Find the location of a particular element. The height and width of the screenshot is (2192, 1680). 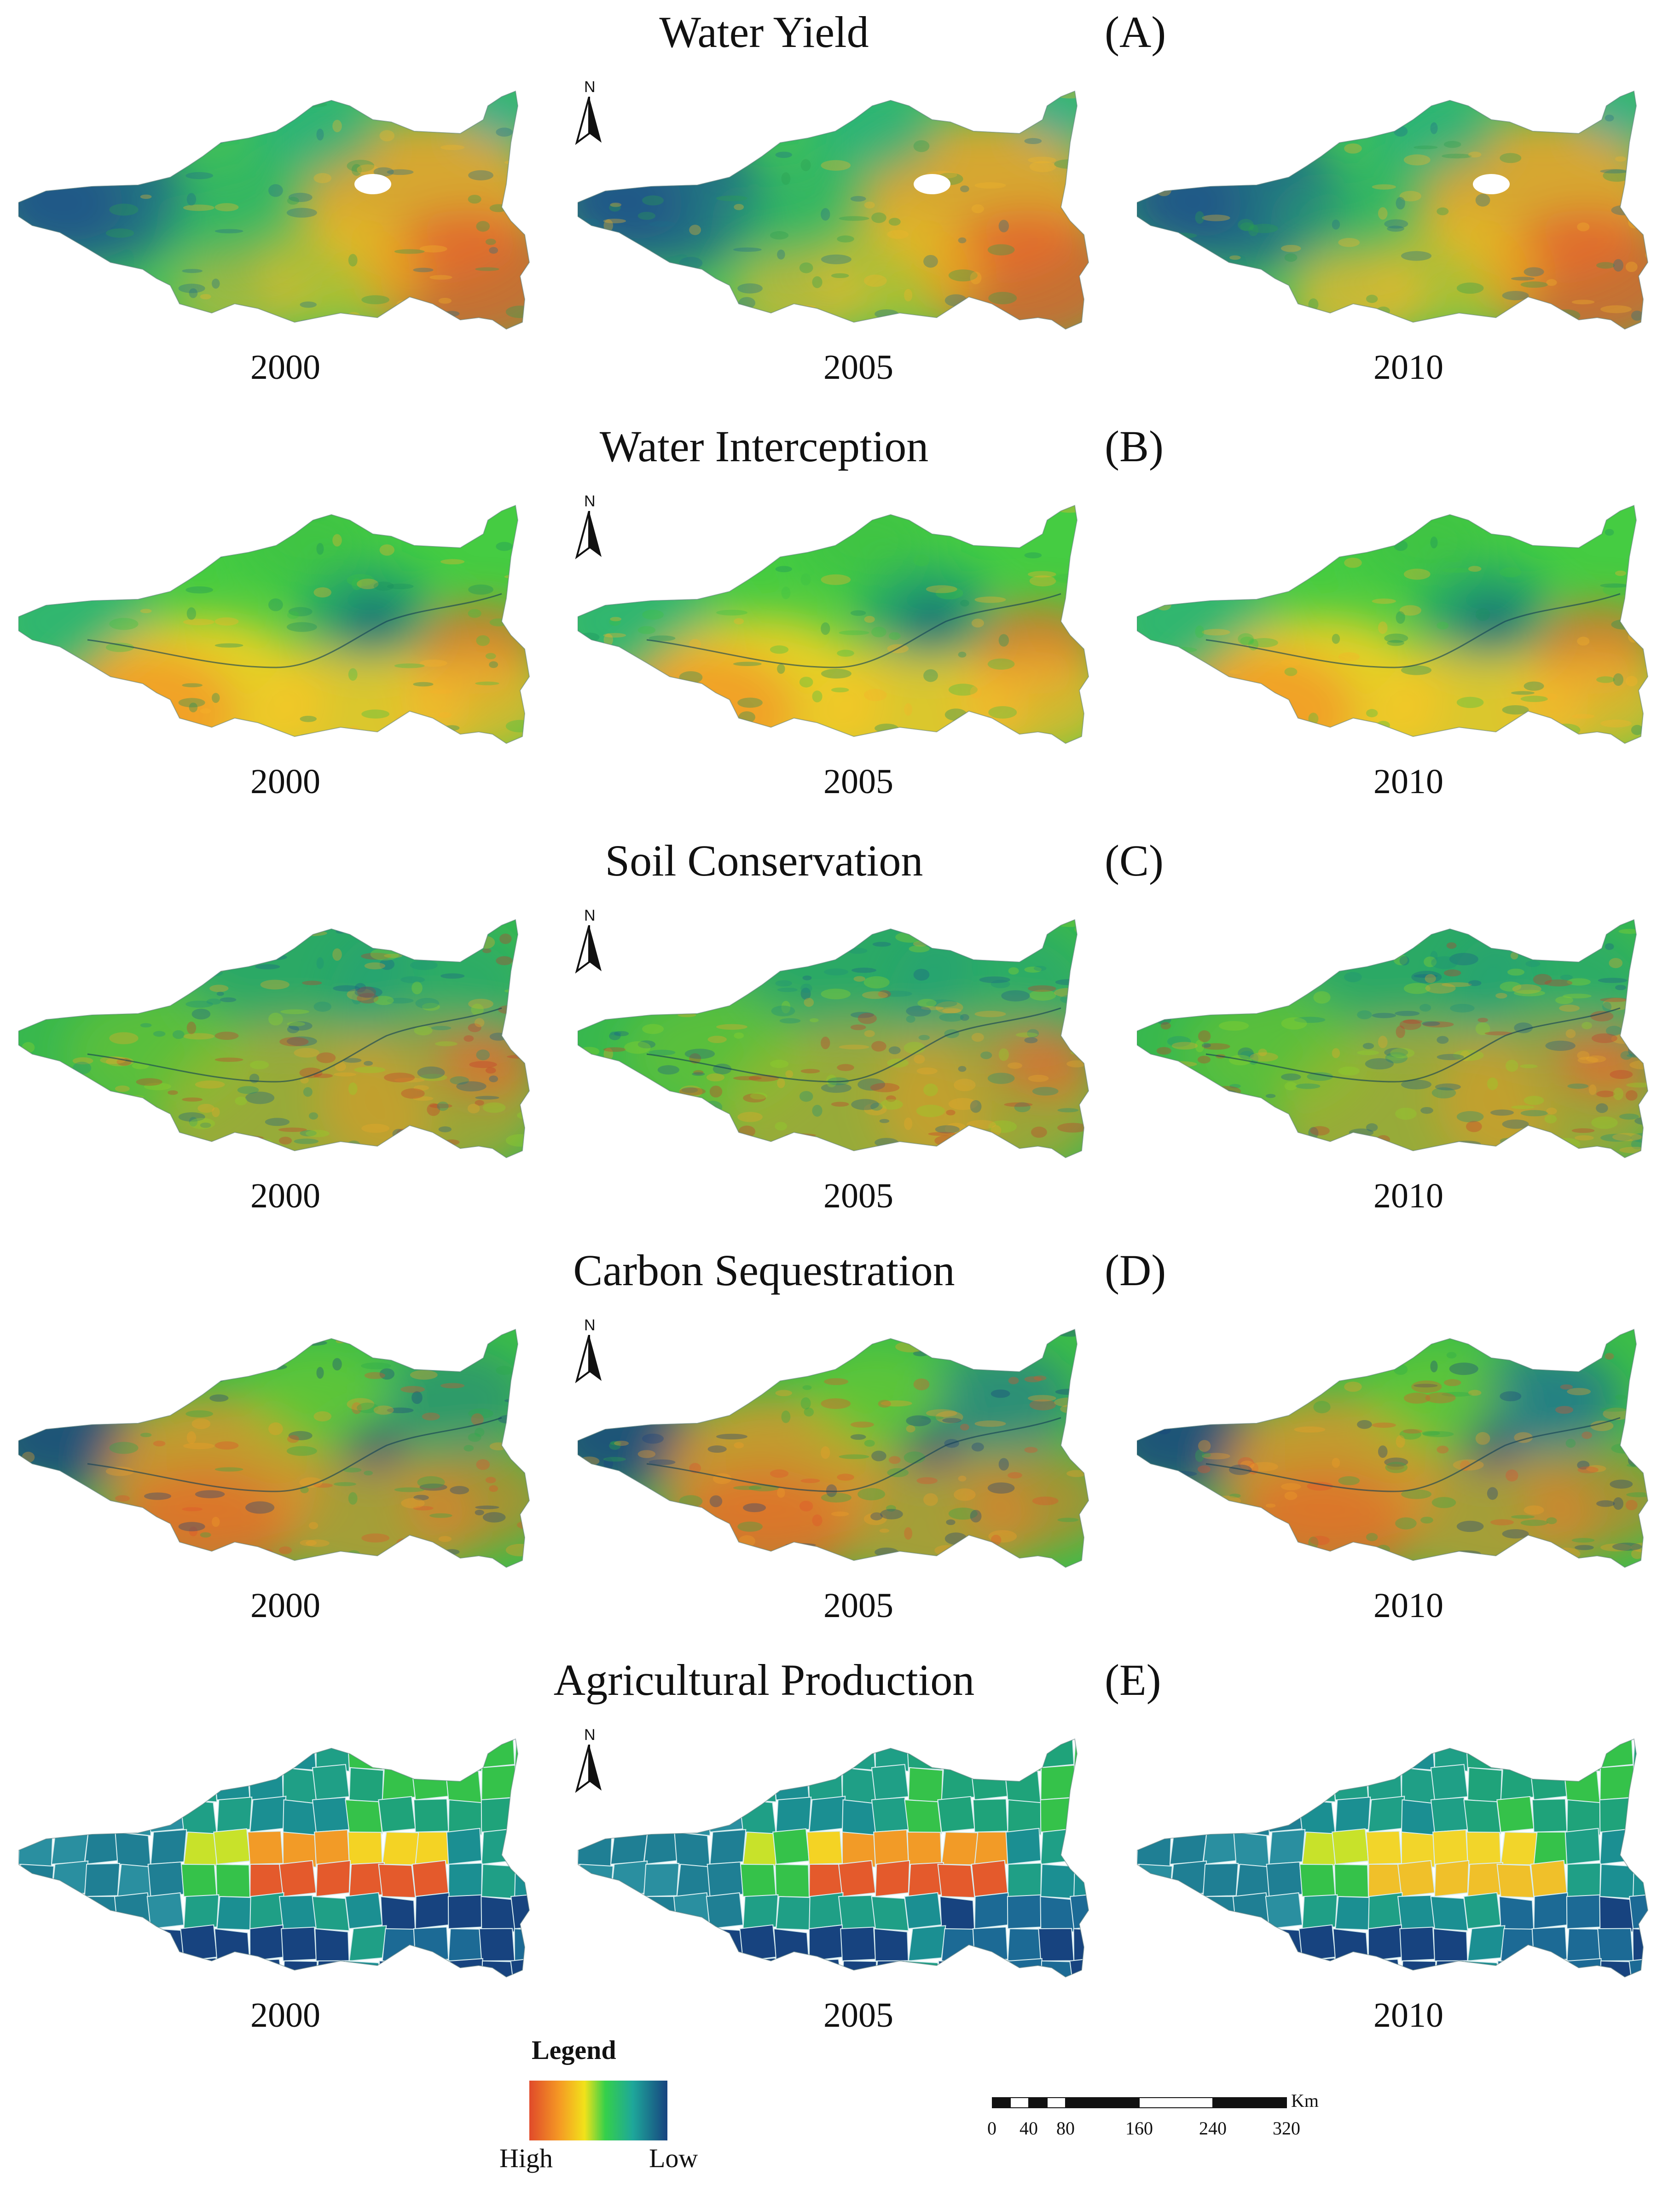

scale-tick-label: 80 is located at coordinates (1065, 2128).